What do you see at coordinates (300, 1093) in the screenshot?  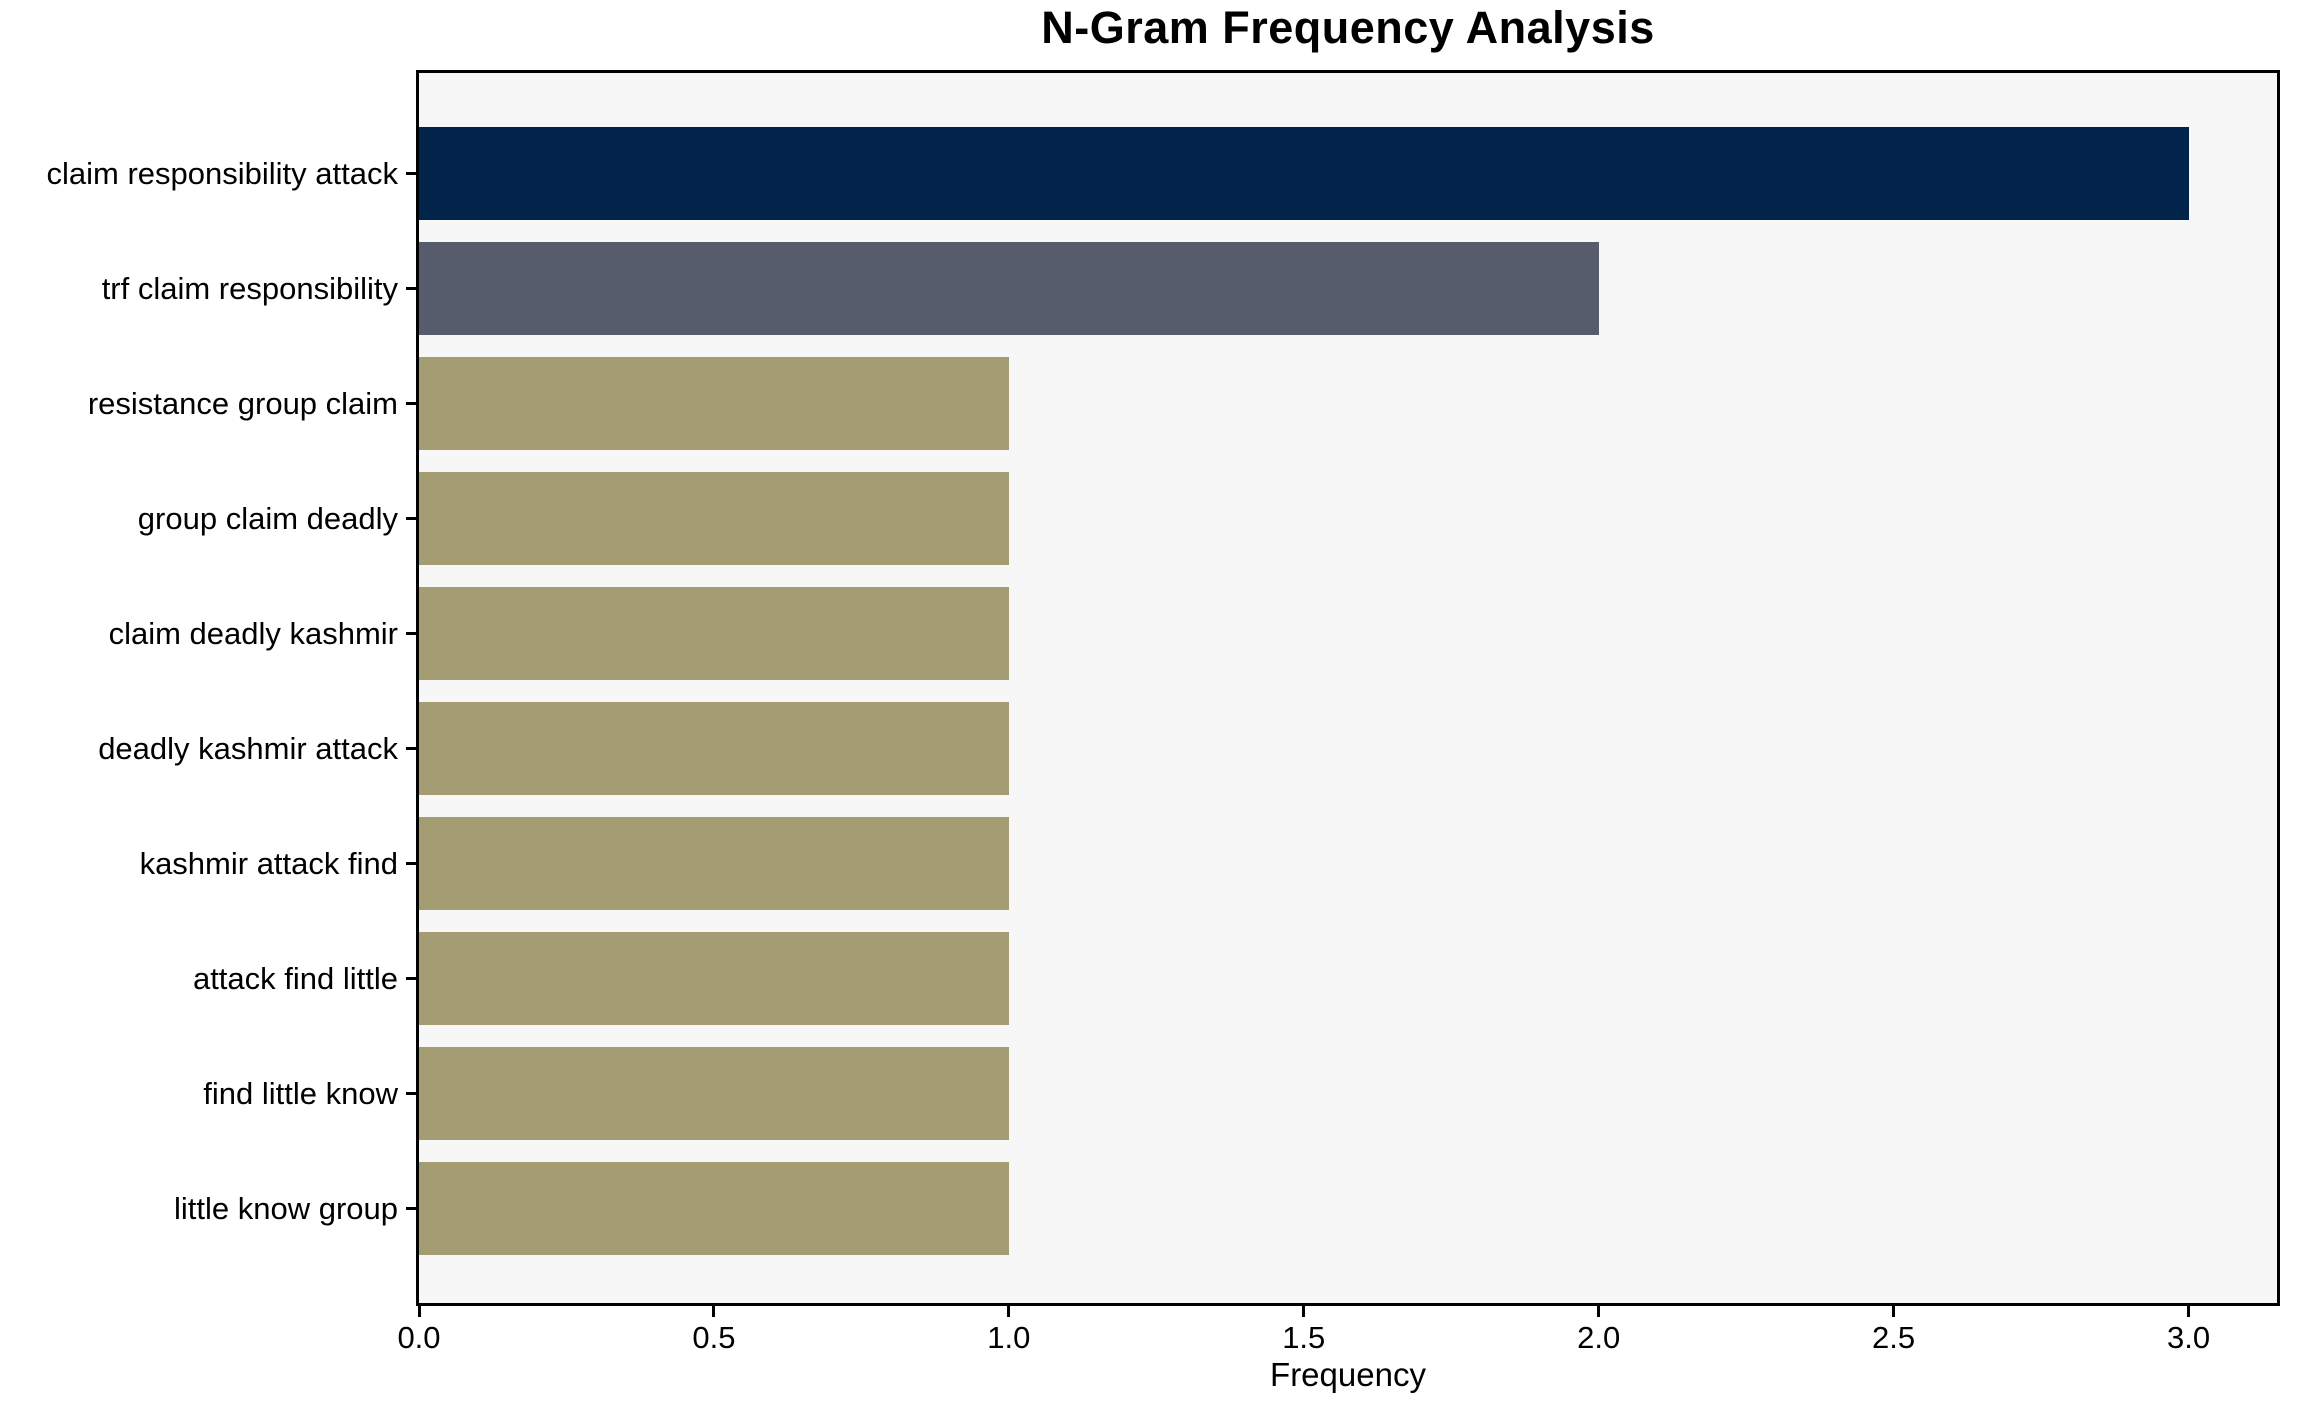 I see `y-tick-label: find little know` at bounding box center [300, 1093].